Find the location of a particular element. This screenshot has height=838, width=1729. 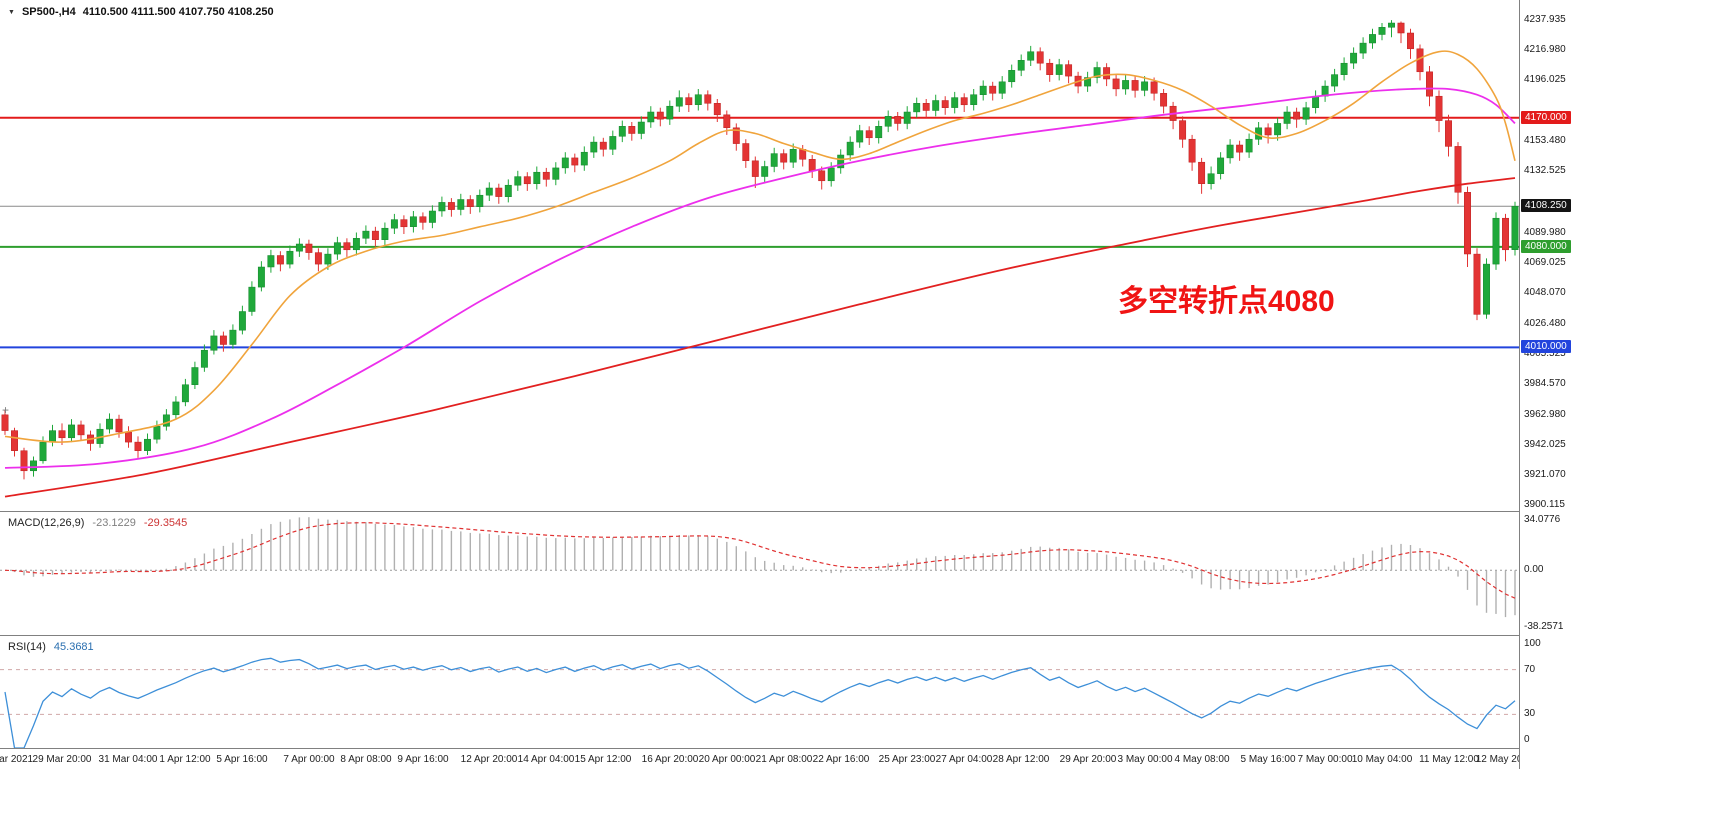

time-axis-label: 12 Apr 20:00 is located at coordinates (489, 759).